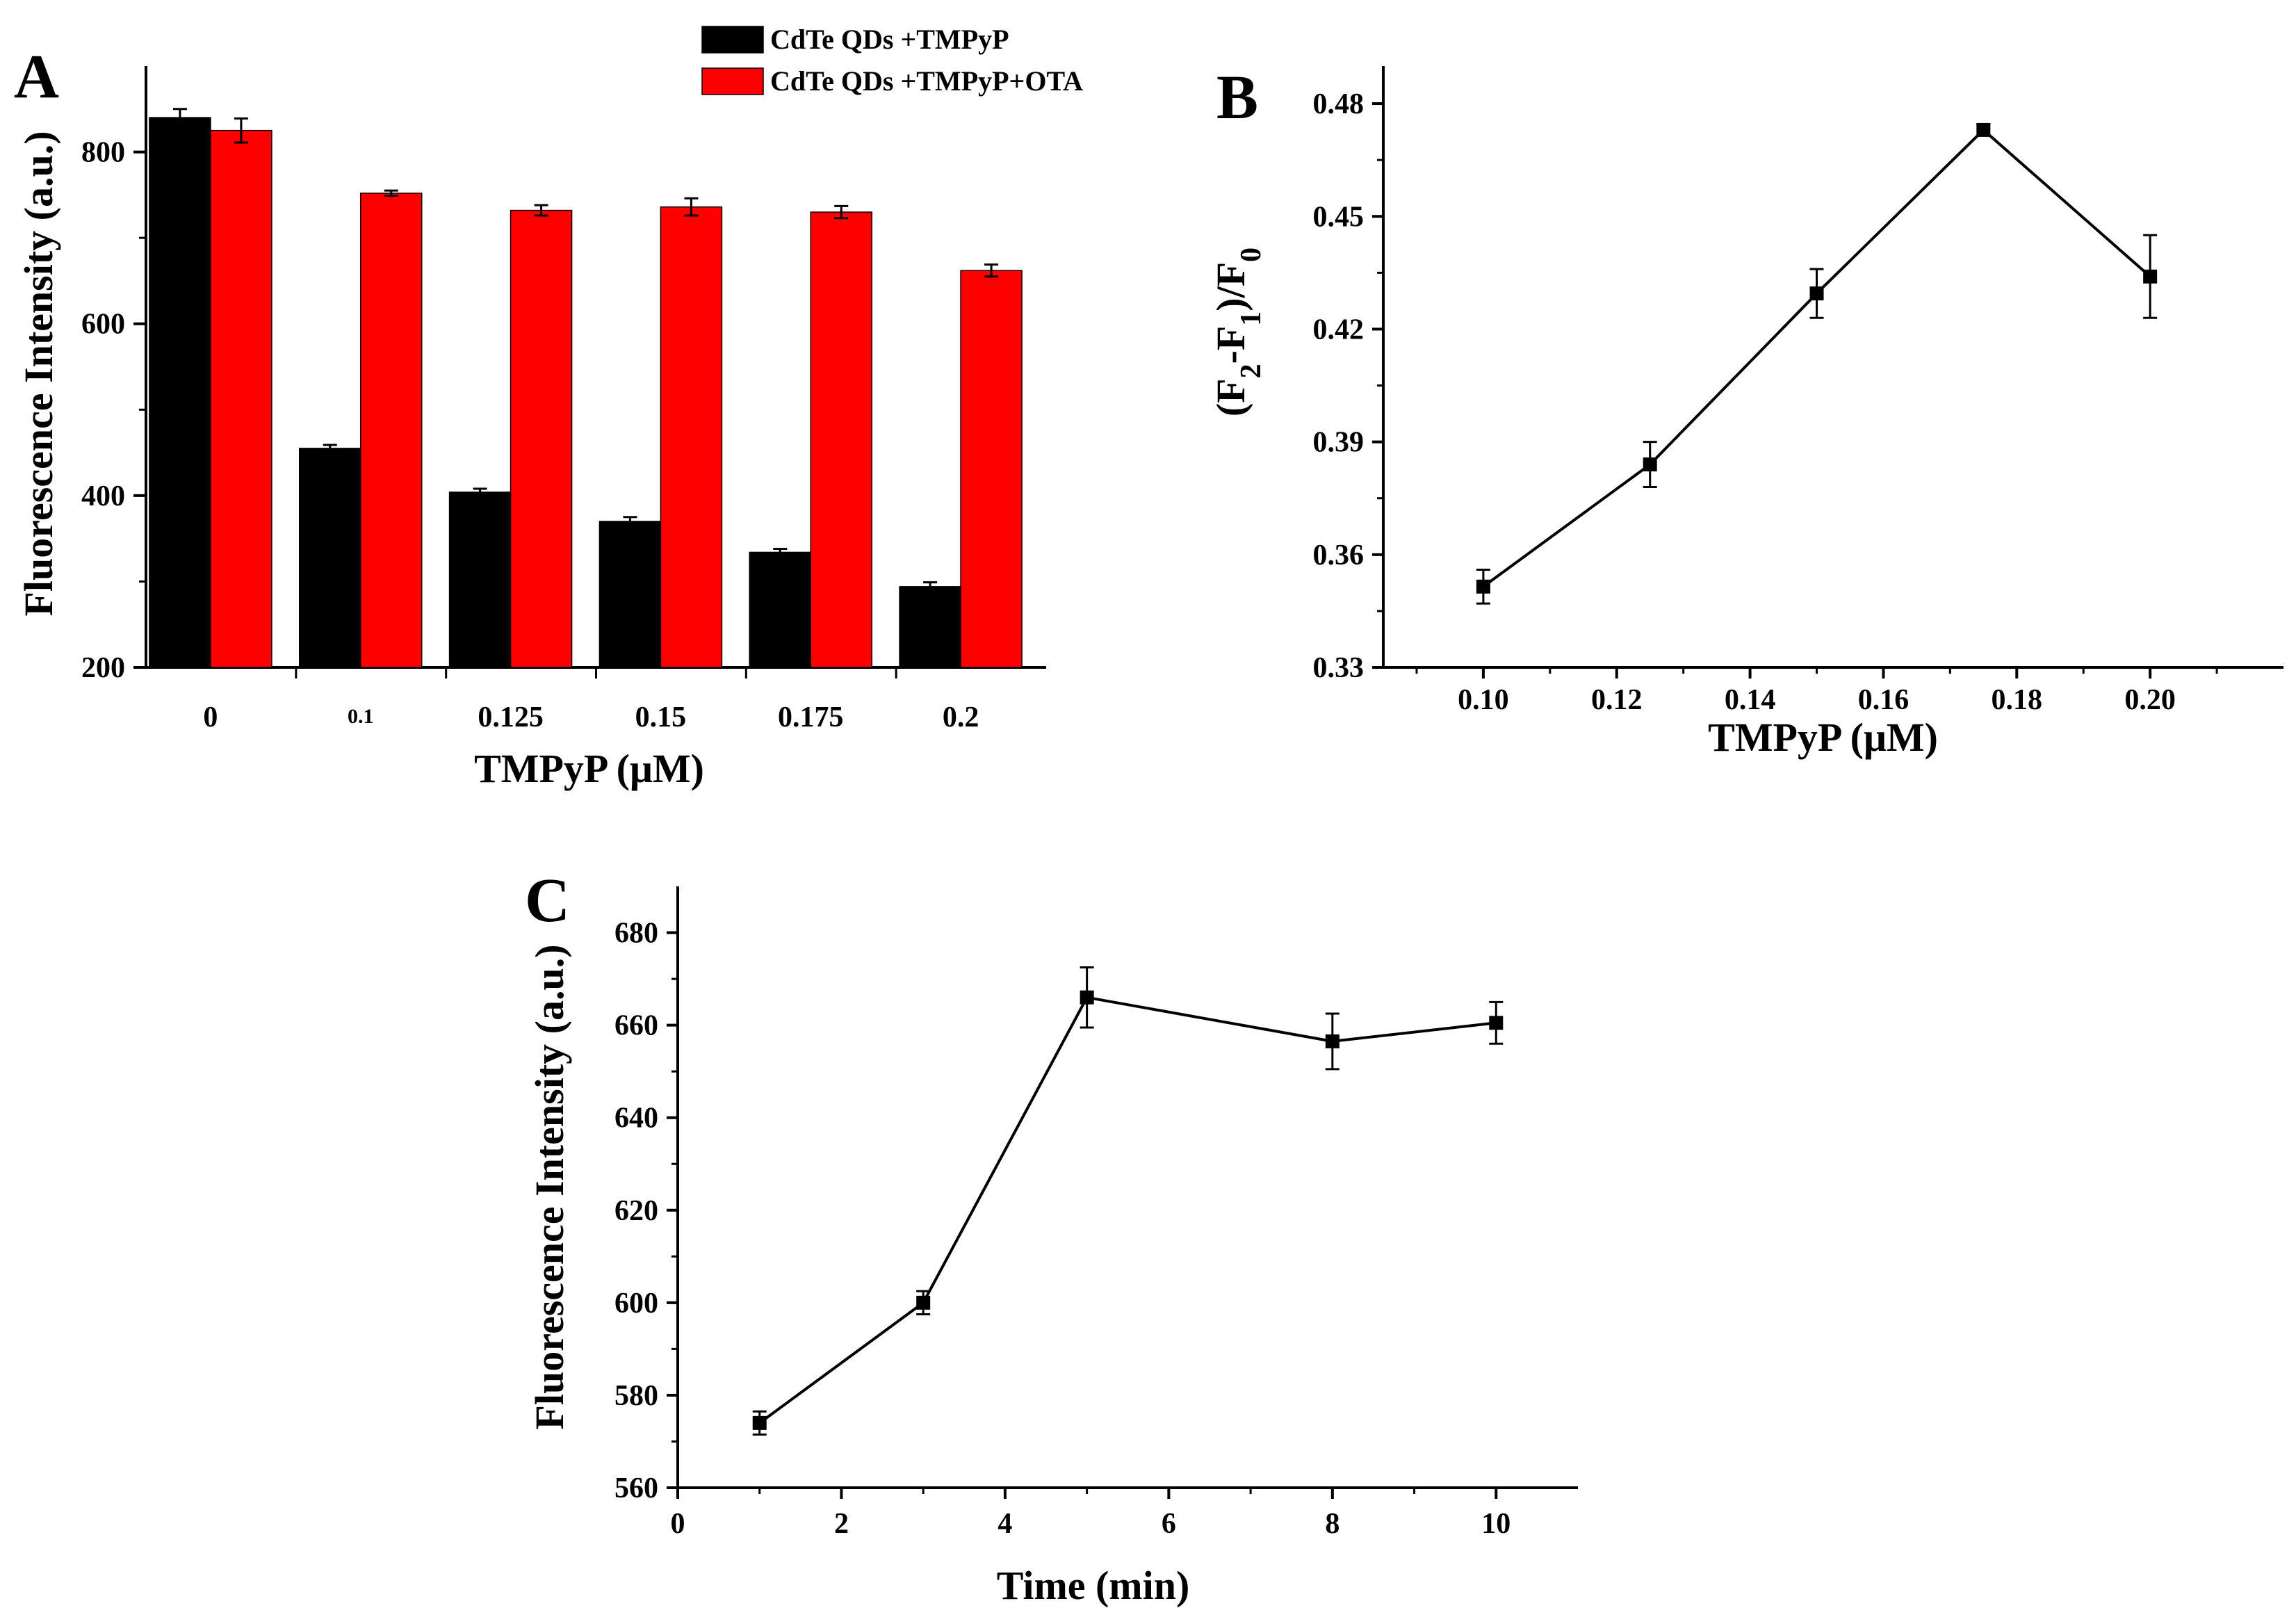  Describe the element at coordinates (103, 153) in the screenshot. I see `y-tick-label-800: 800` at that location.